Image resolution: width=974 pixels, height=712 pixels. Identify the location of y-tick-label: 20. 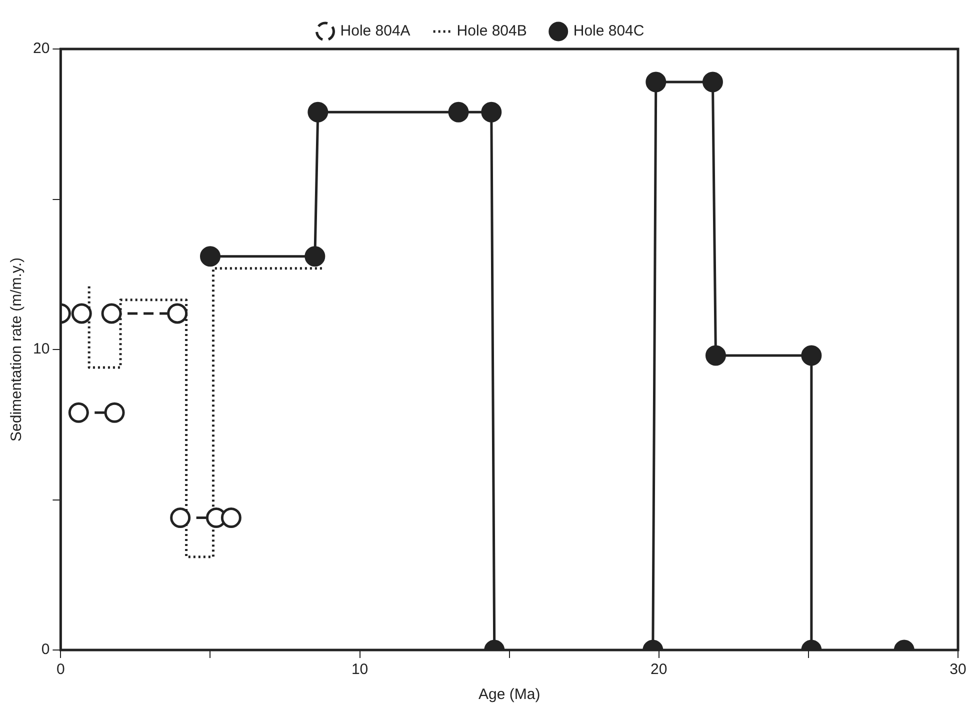
(41, 49).